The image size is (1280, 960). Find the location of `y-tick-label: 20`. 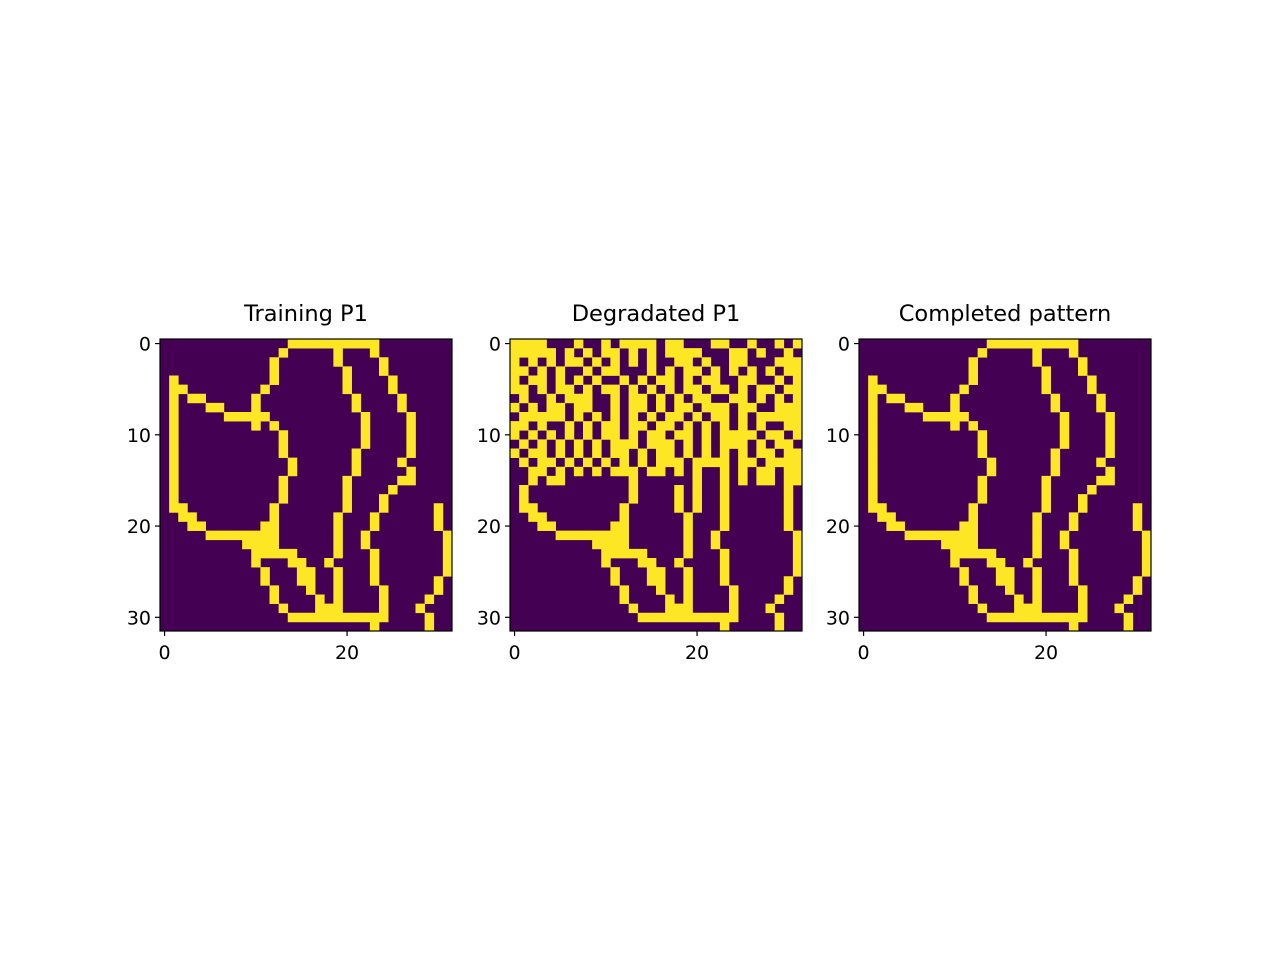

y-tick-label: 20 is located at coordinates (139, 527).